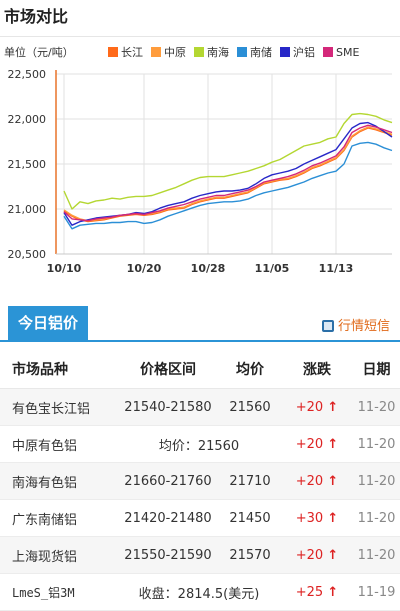 Image resolution: width=400 pixels, height=611 pixels. Describe the element at coordinates (58, 407) in the screenshot. I see `market-name: 有色宝长江铝` at that location.